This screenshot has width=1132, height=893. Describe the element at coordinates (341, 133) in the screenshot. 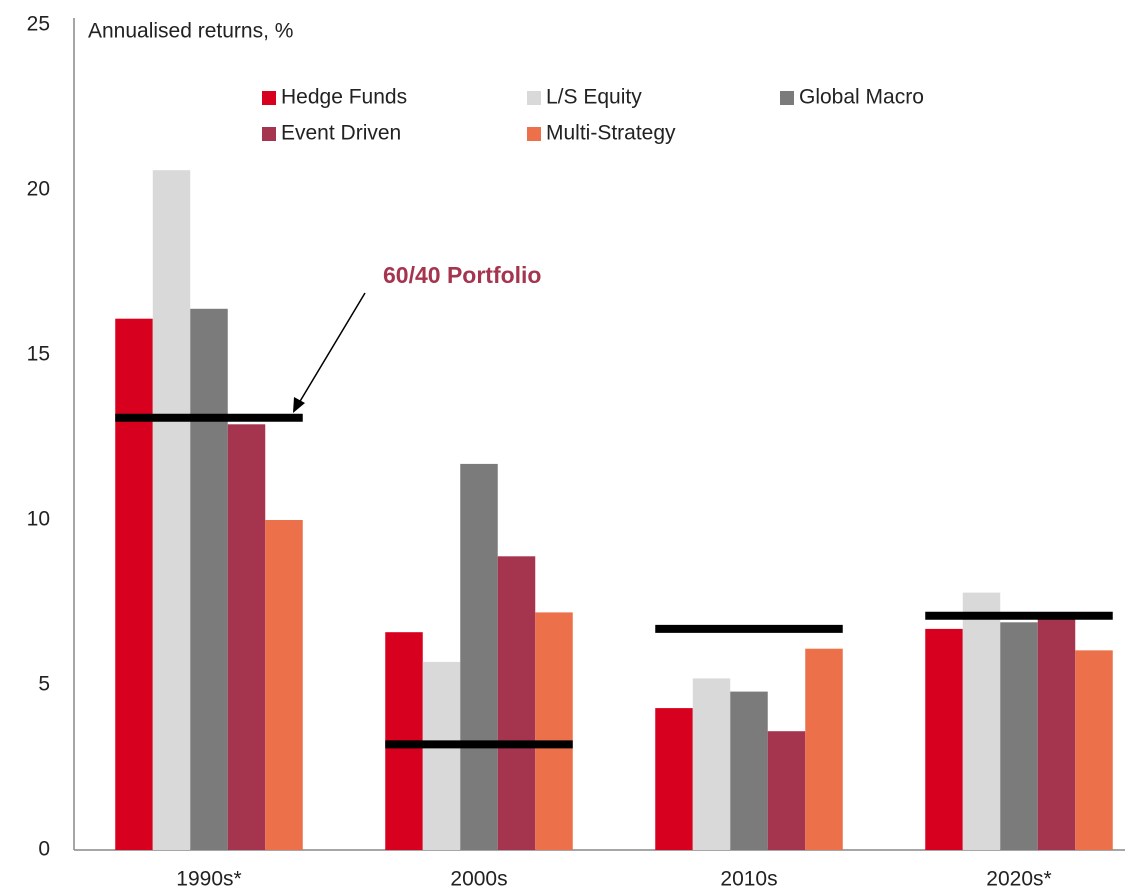

I see `legend-label: Event Driven` at that location.